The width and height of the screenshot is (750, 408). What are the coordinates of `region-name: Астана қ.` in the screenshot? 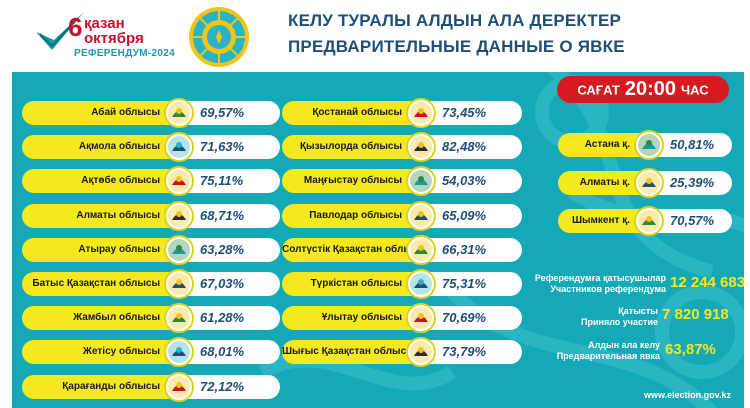 It's located at (607, 144).